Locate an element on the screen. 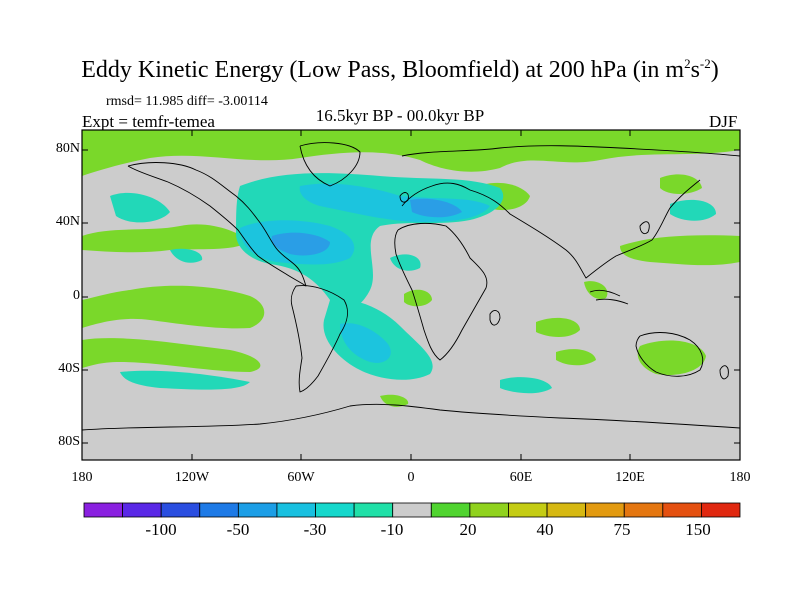 The height and width of the screenshot is (600, 800). antarctica-coast is located at coordinates (411, 417).